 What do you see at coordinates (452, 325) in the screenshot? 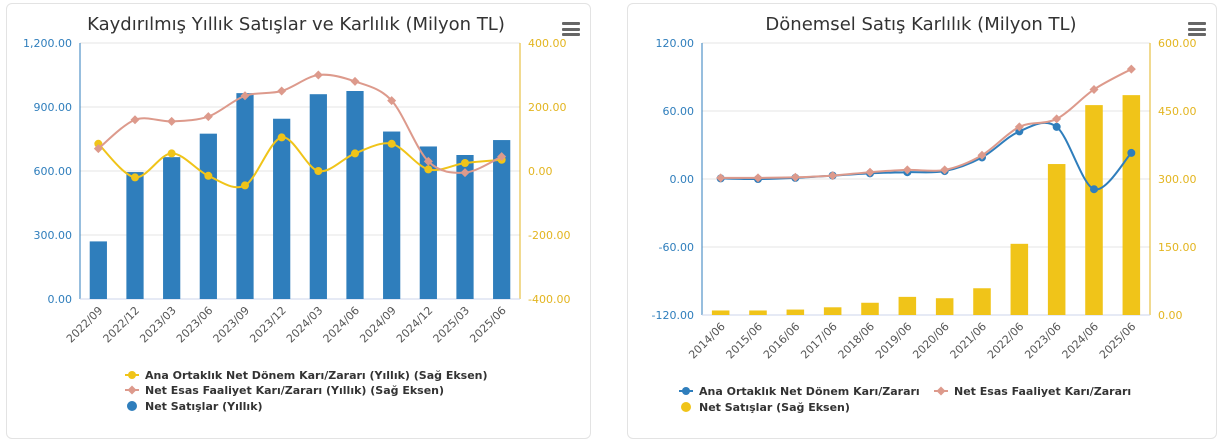
I see `annual-category-label: 2025/03` at bounding box center [452, 325].